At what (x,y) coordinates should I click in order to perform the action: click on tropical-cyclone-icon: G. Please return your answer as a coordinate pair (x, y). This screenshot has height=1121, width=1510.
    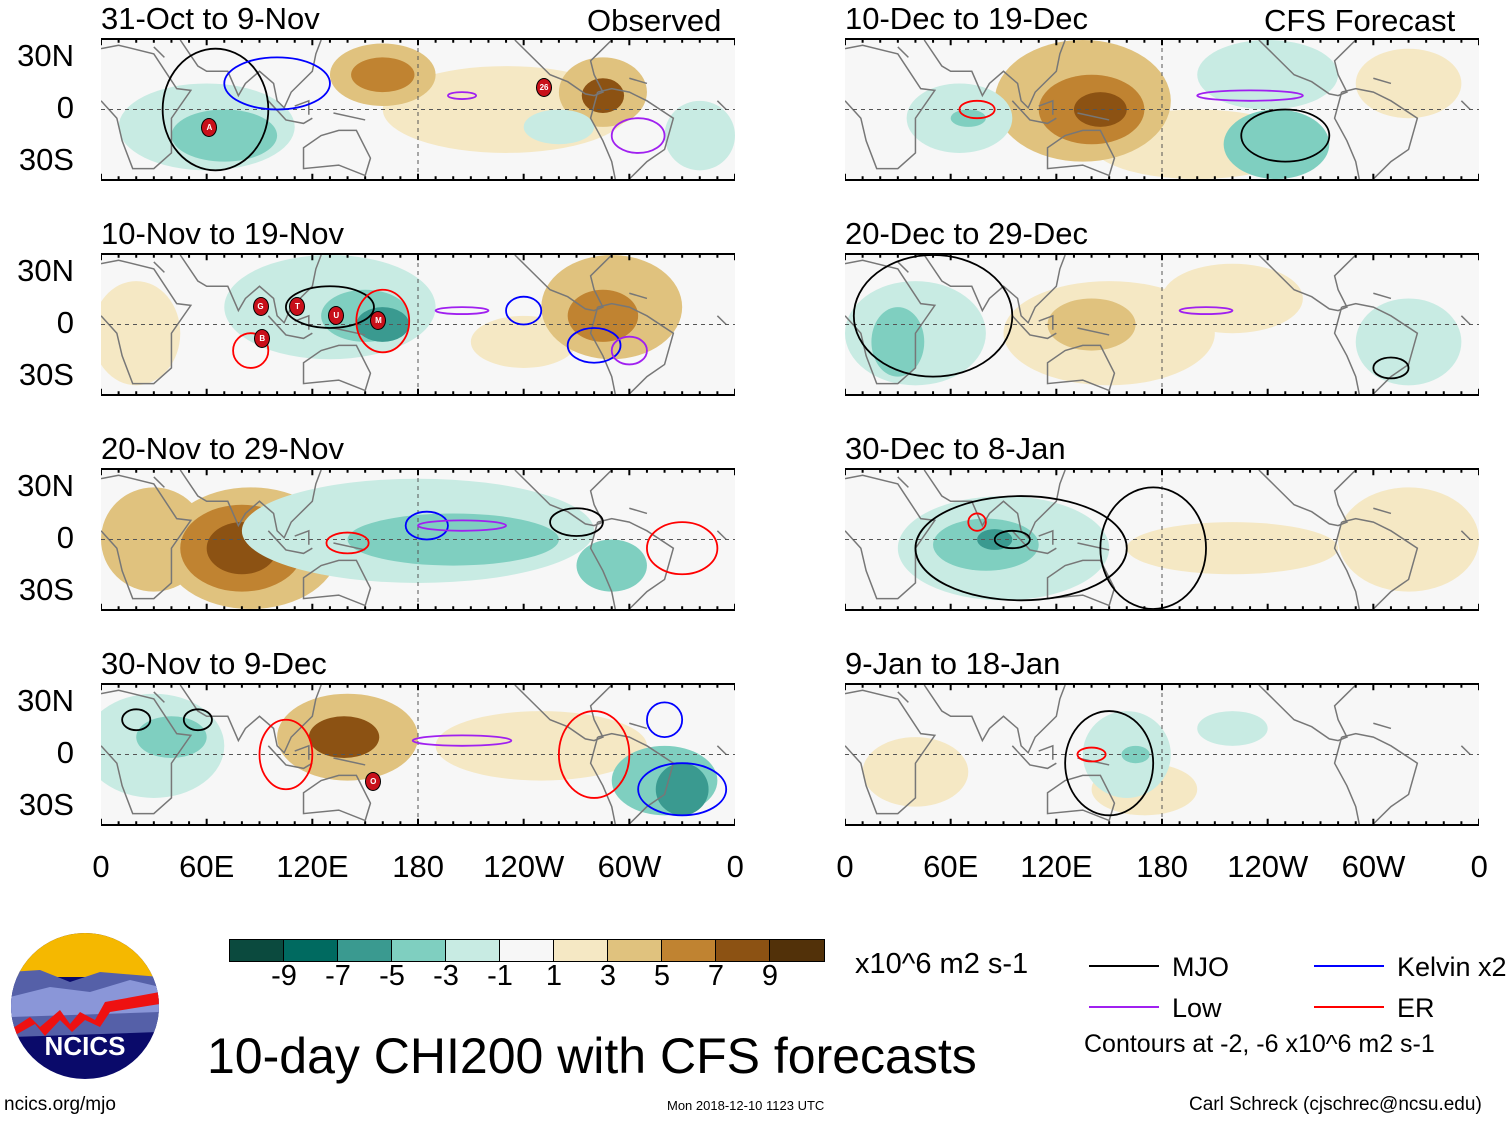
    Looking at the image, I should click on (260, 307).